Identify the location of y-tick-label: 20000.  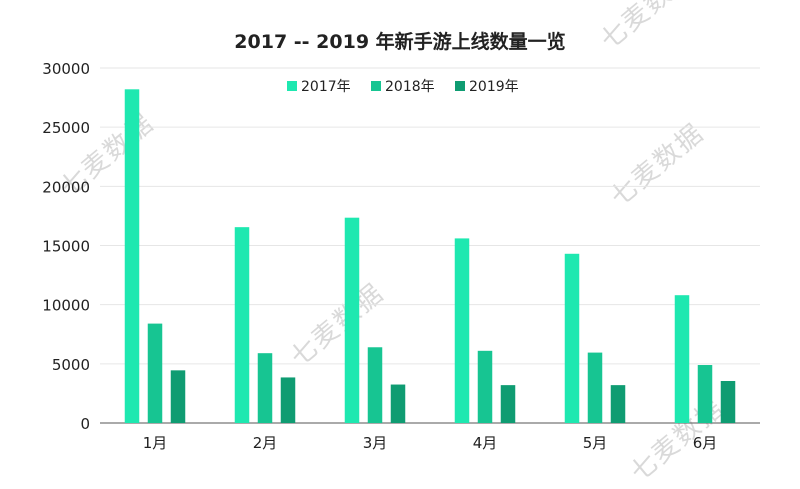
(66, 187).